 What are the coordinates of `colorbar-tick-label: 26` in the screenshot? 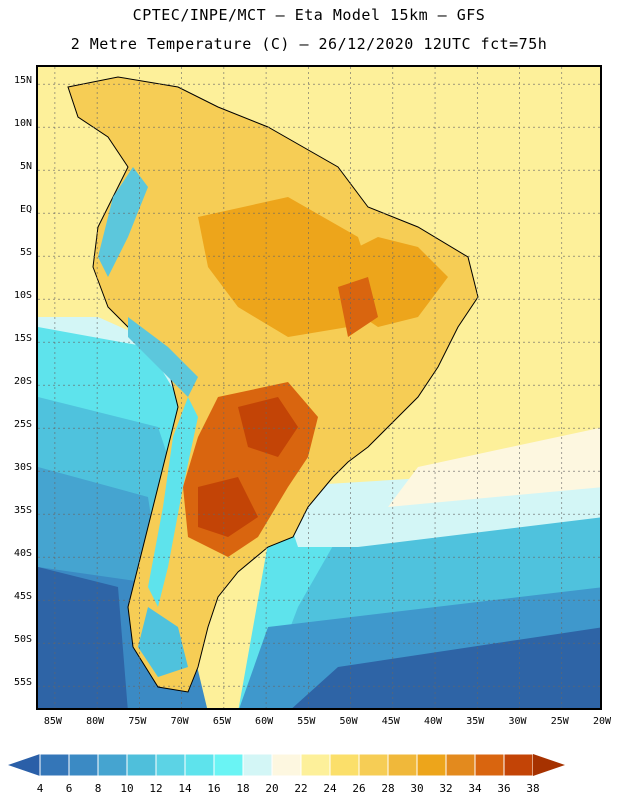 It's located at (359, 788).